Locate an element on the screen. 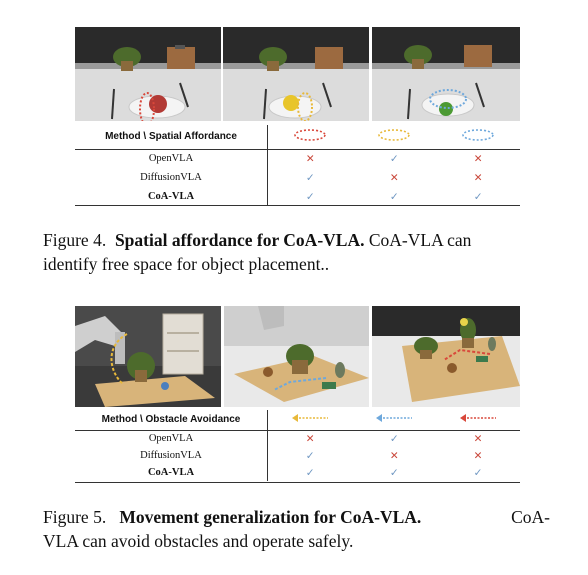  fig5-col-marker-blue is located at coordinates (394, 420).